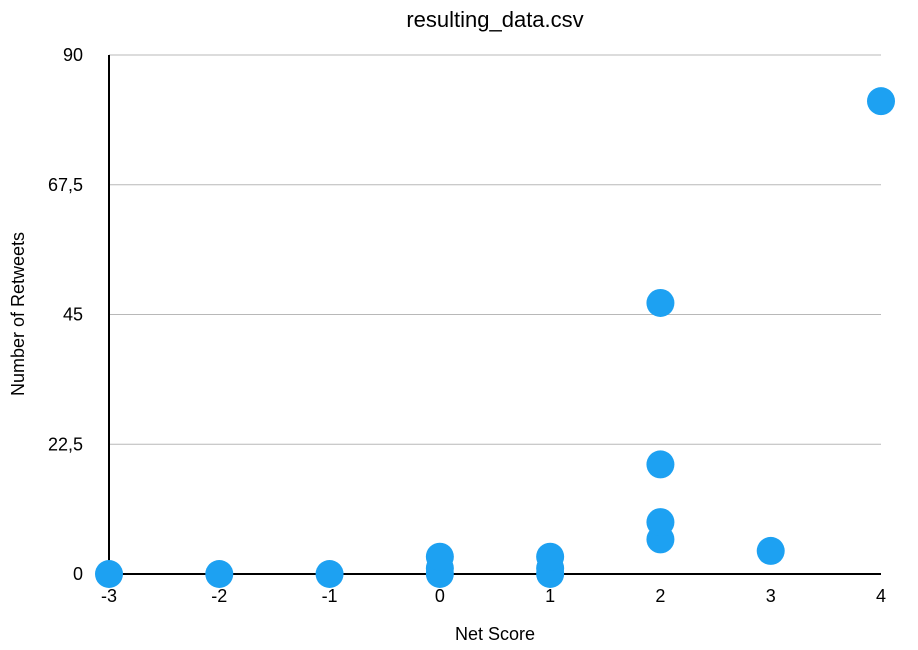 This screenshot has width=918, height=650. Describe the element at coordinates (18, 314) in the screenshot. I see `y-axis-label: Number of Retweets` at that location.